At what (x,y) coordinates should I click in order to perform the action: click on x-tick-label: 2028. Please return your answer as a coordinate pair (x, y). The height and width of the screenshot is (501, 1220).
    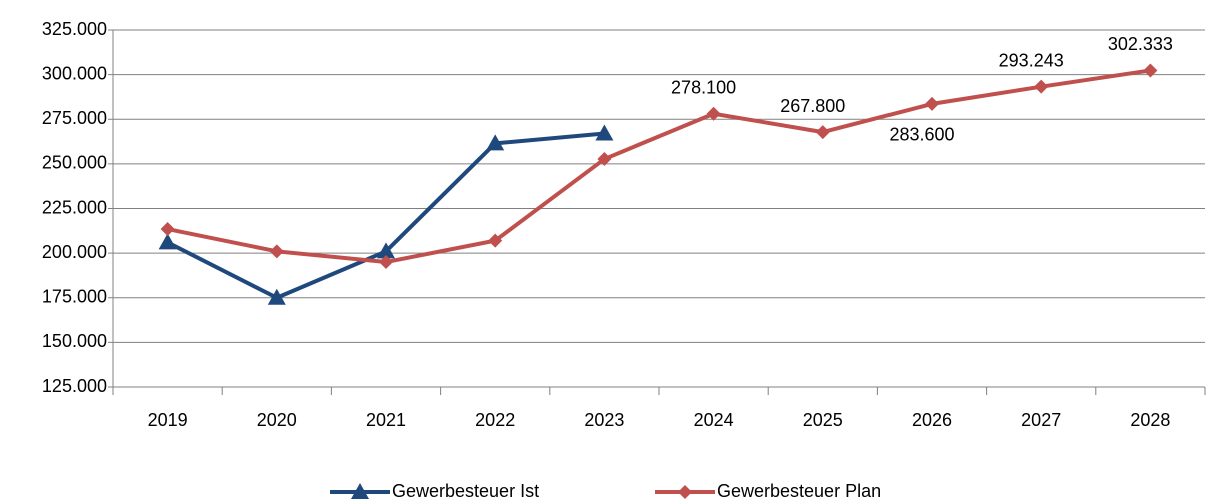
    Looking at the image, I should click on (1150, 420).